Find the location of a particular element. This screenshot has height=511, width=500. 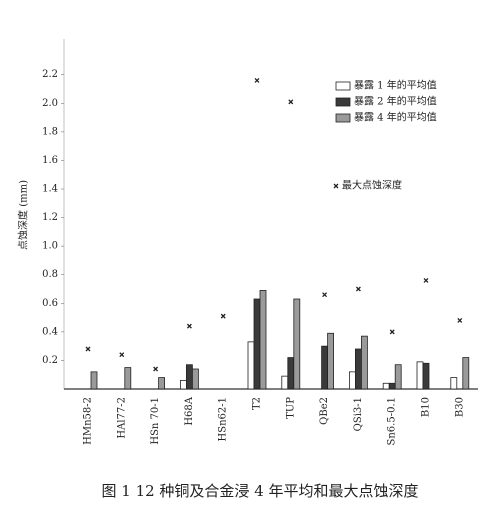

x-tick-label: HSn 70-1 is located at coordinates (155, 421).